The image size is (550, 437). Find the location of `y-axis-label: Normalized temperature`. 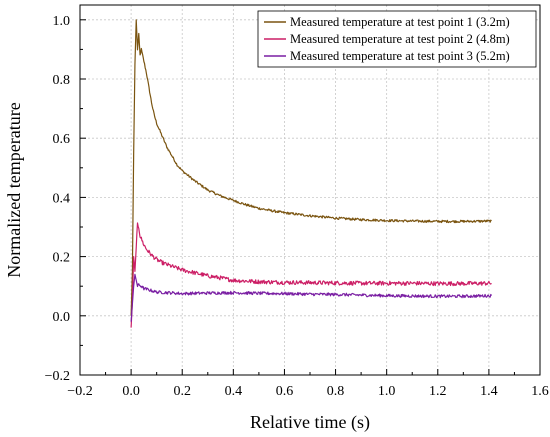

y-axis-label: Normalized temperature is located at coordinates (14, 189).